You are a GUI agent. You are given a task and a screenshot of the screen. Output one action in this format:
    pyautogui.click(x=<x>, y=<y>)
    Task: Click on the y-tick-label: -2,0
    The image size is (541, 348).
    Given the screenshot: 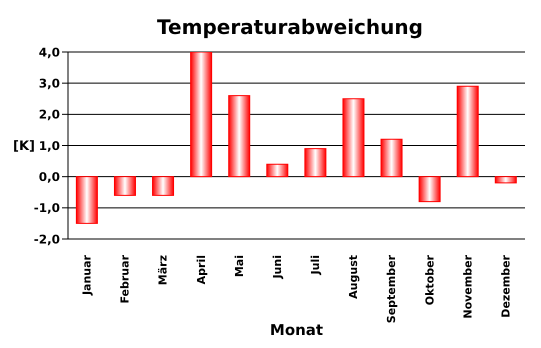 What is the action you would take?
    pyautogui.click(x=47, y=239)
    